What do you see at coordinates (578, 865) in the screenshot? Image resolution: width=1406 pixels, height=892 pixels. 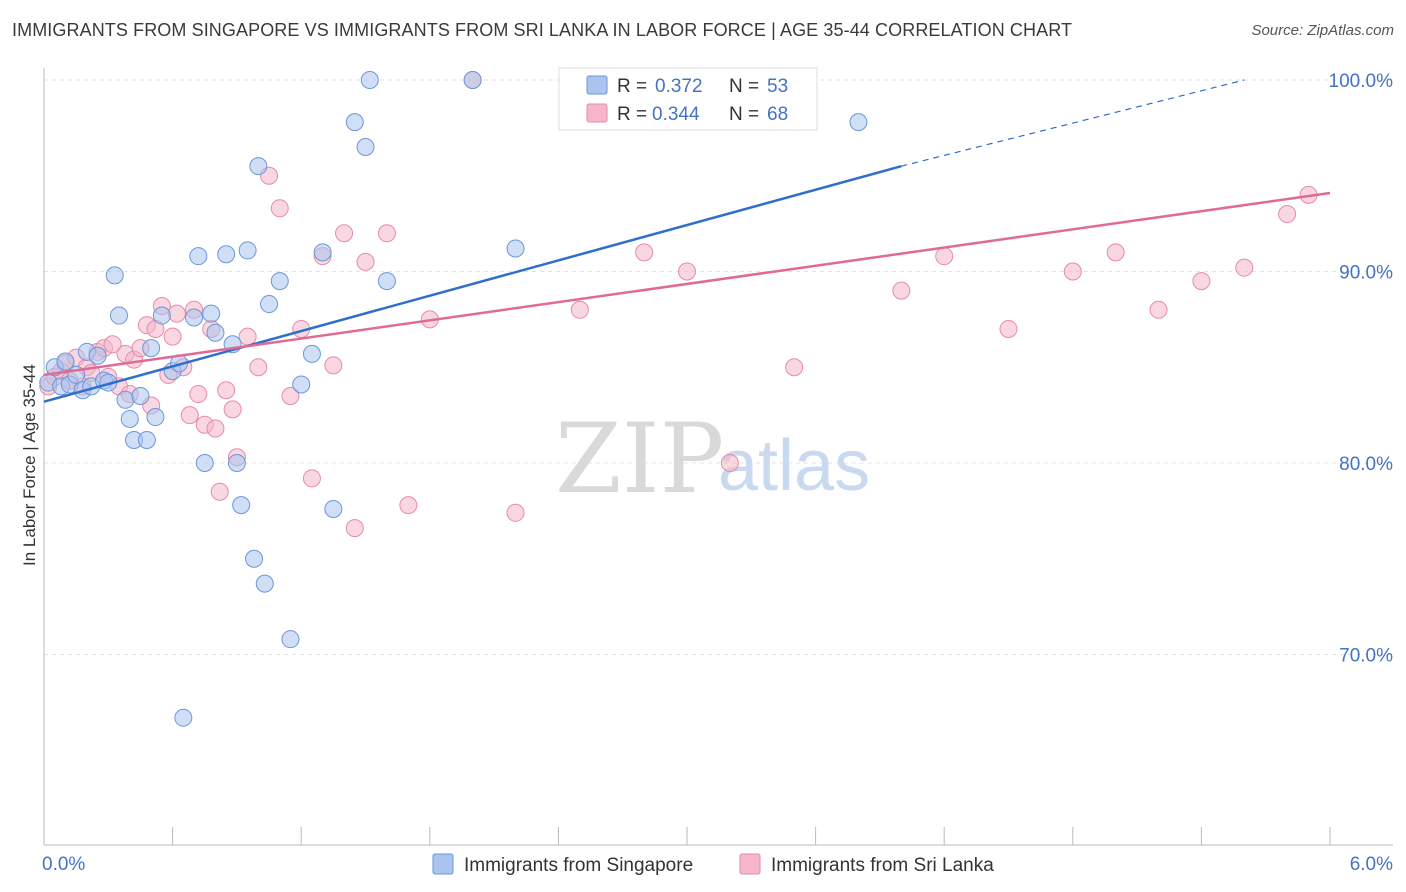 I see `bottom-legend-label-singapore: Immigrants from Singapore` at bounding box center [578, 865].